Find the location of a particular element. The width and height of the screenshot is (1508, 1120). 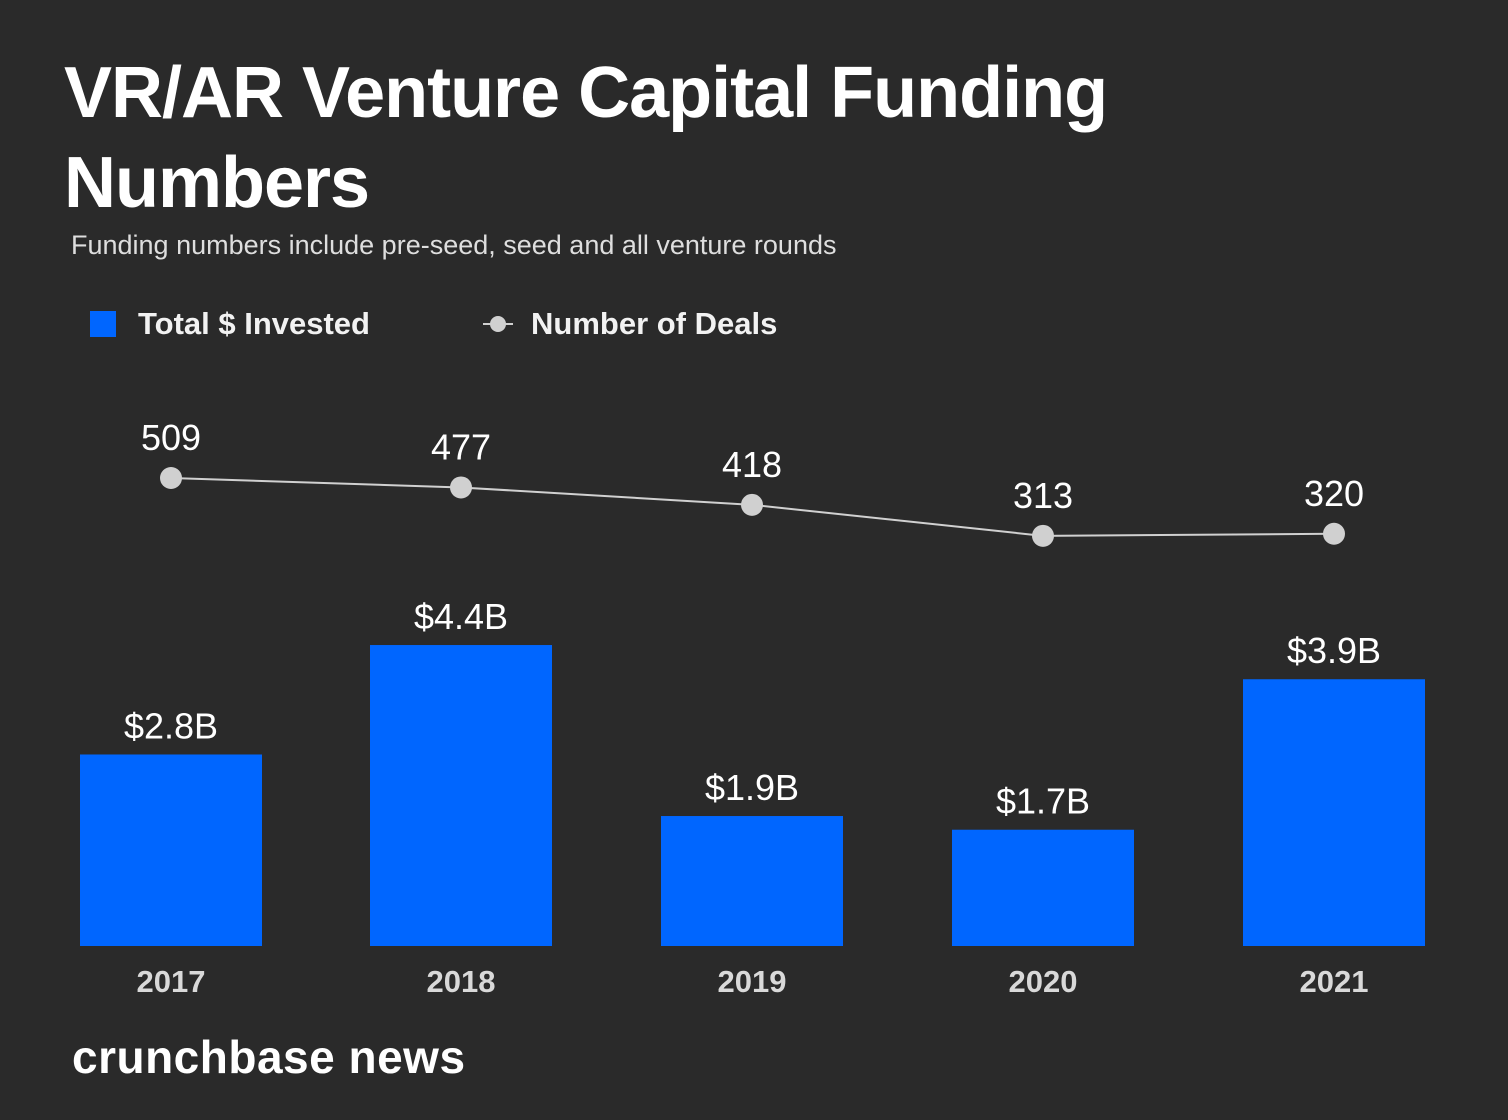

deals-label-2021: 320 is located at coordinates (1334, 493).